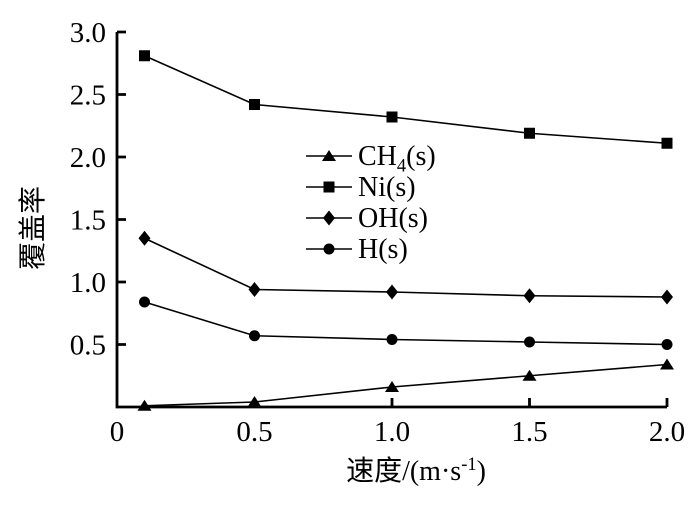 Image resolution: width=700 pixels, height=506 pixels. What do you see at coordinates (387, 187) in the screenshot?
I see `legend-label-nis: Ni(s)` at bounding box center [387, 187].